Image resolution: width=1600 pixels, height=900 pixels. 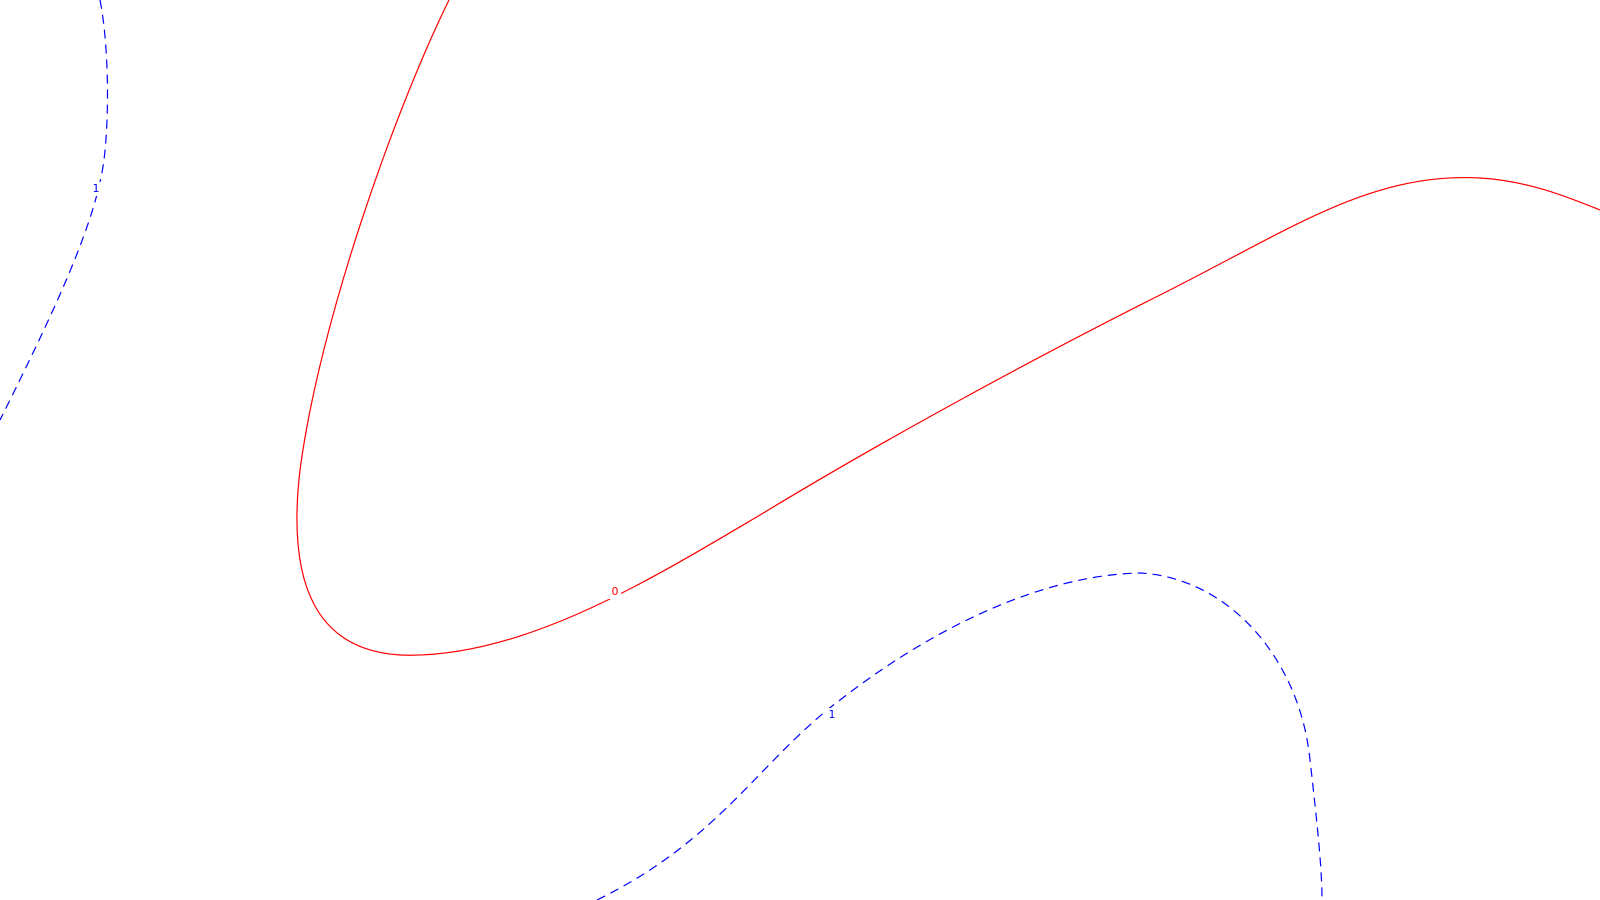 I want to click on contour-label-level-0: 0, so click(x=615, y=591).